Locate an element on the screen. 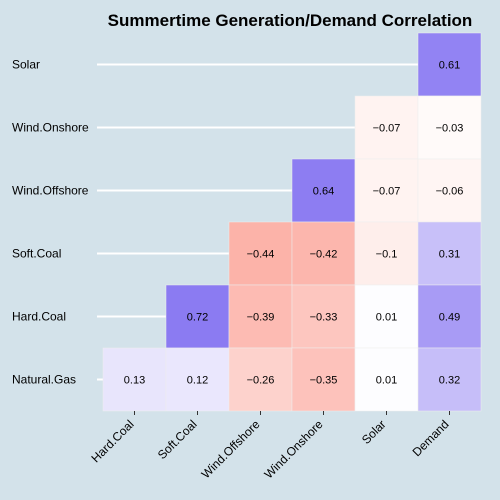 The width and height of the screenshot is (500, 500). cell-value-label: 0.72 is located at coordinates (197, 318).